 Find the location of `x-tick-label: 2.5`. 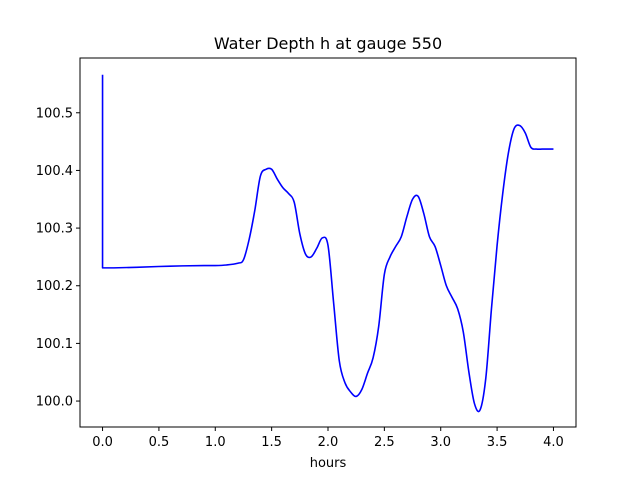

x-tick-label: 2.5 is located at coordinates (384, 442).